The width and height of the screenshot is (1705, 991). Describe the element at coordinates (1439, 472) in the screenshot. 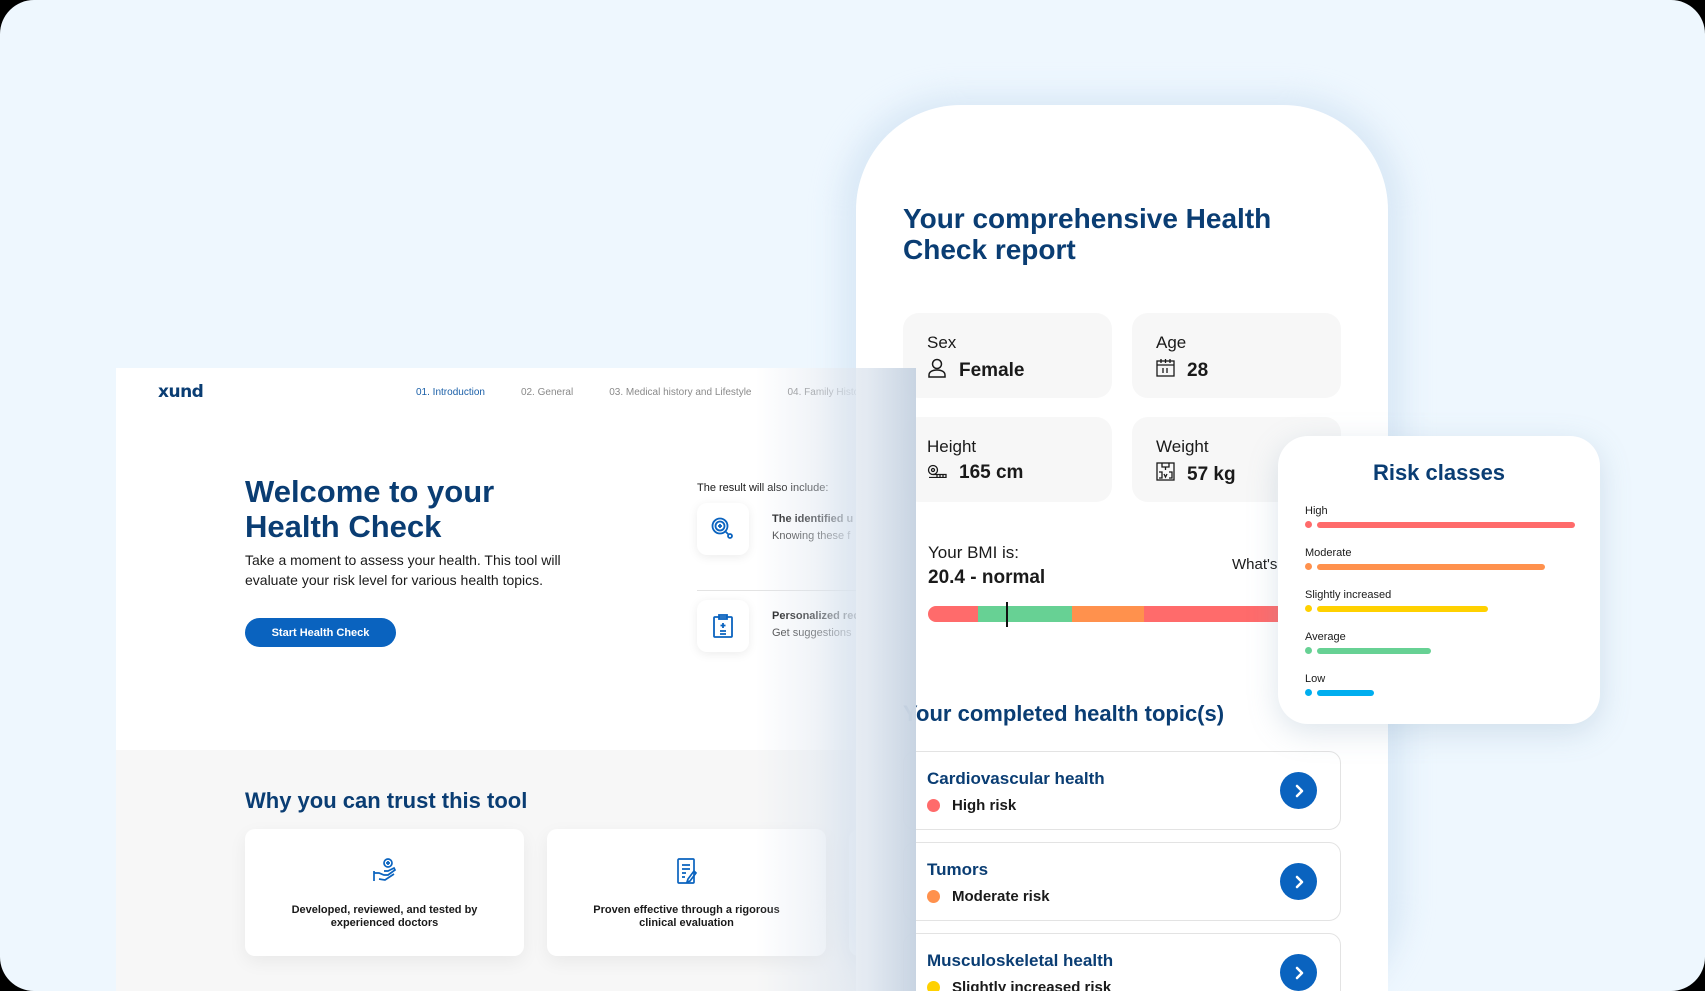

I see `risk-classes-title: Risk classes` at that location.